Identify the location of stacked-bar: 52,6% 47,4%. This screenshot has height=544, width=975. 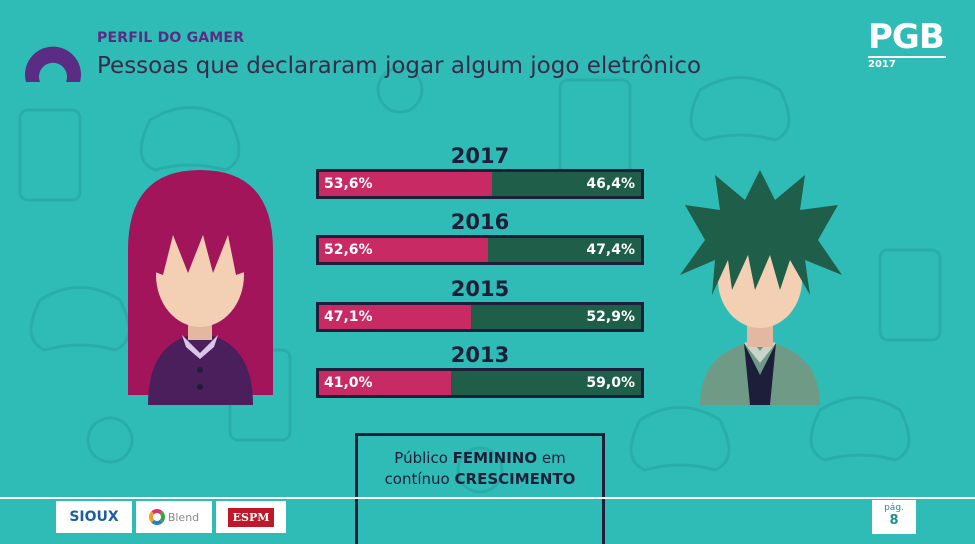
(480, 250).